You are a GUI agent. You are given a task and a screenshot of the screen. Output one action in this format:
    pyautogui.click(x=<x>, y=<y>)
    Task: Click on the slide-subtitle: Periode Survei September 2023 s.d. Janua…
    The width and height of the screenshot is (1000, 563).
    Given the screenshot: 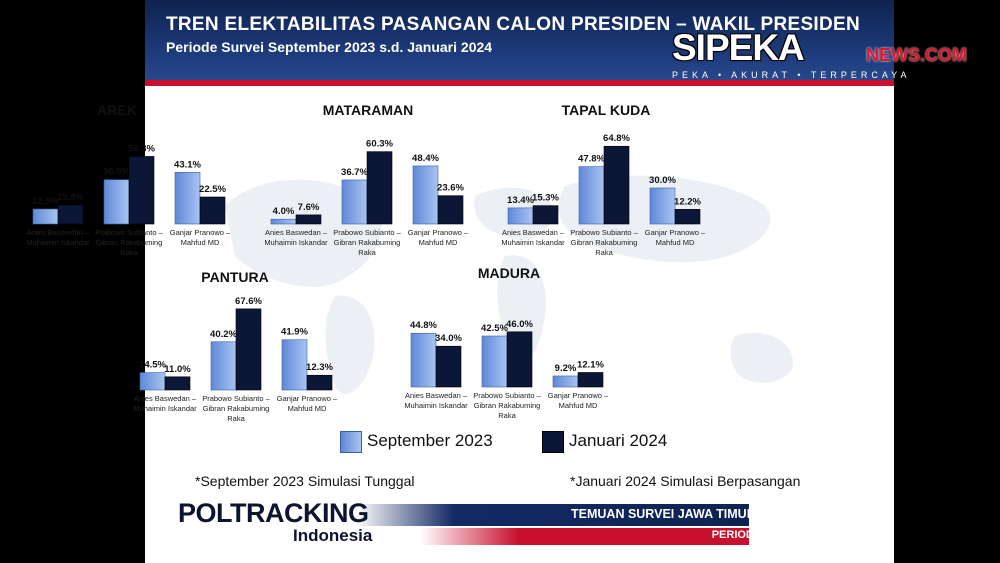 What is the action you would take?
    pyautogui.click(x=329, y=47)
    